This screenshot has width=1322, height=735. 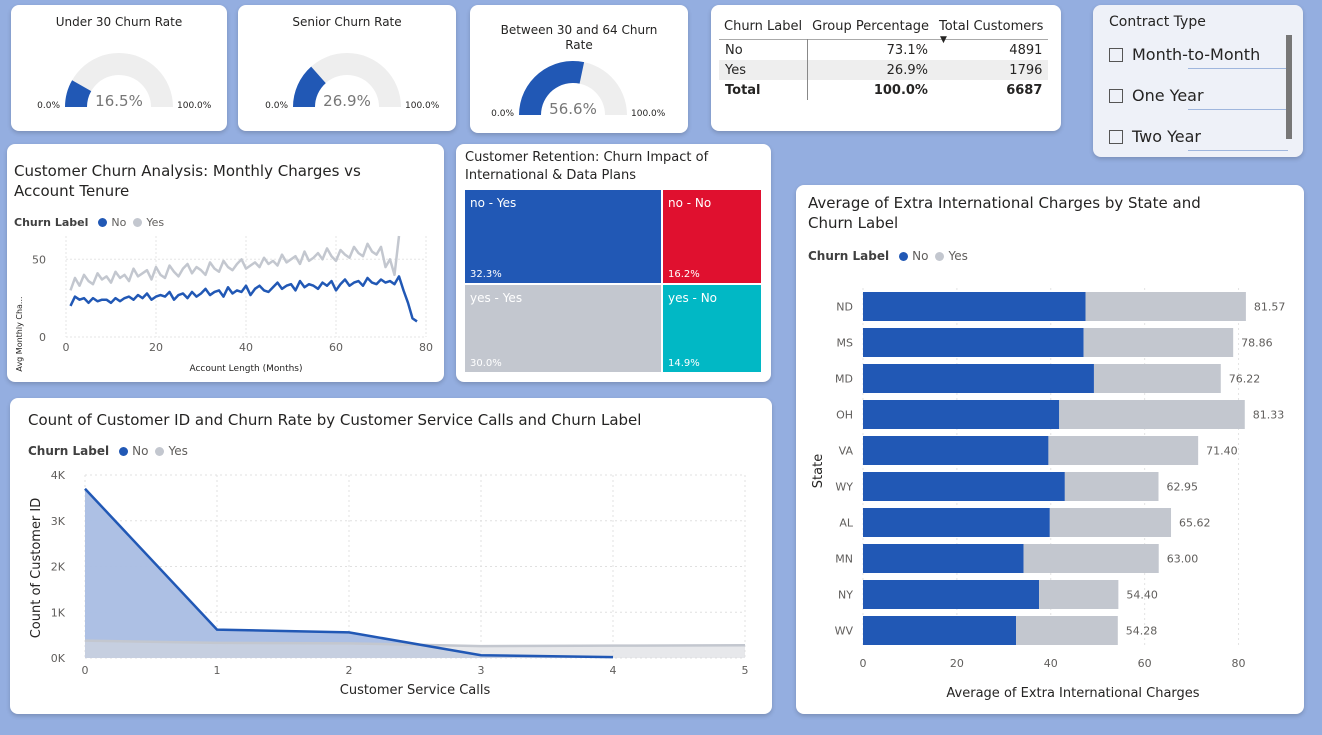 I want to click on gauge-value: 26.9%, so click(x=347, y=101).